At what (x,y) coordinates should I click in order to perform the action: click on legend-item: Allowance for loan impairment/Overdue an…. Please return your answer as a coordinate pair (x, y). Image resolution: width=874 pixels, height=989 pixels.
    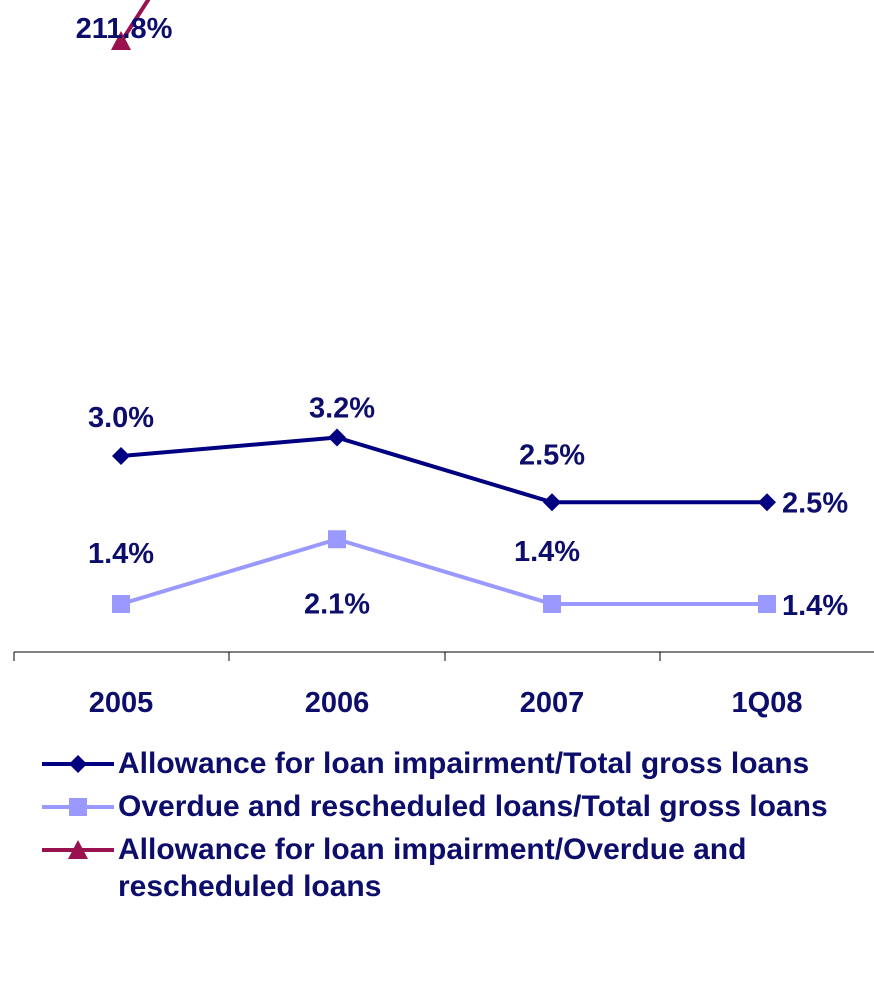
    Looking at the image, I should click on (455, 868).